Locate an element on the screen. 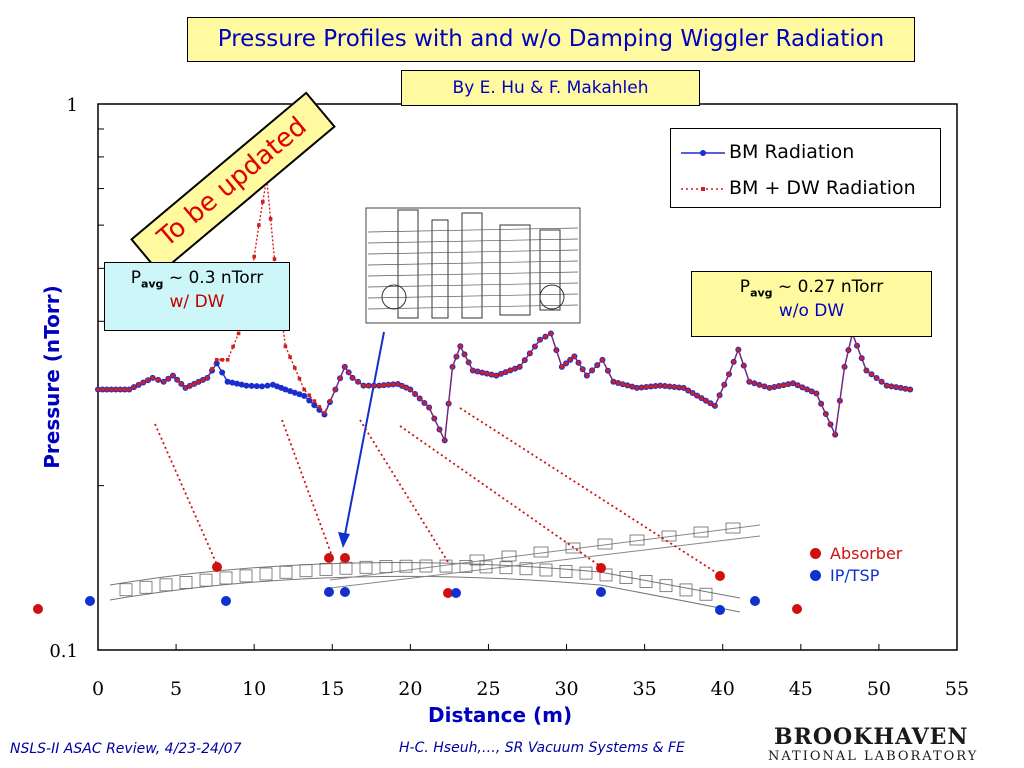 Image resolution: width=1024 pixels, height=768 pixels. vacuum-chamber-drawing is located at coordinates (459, 377).